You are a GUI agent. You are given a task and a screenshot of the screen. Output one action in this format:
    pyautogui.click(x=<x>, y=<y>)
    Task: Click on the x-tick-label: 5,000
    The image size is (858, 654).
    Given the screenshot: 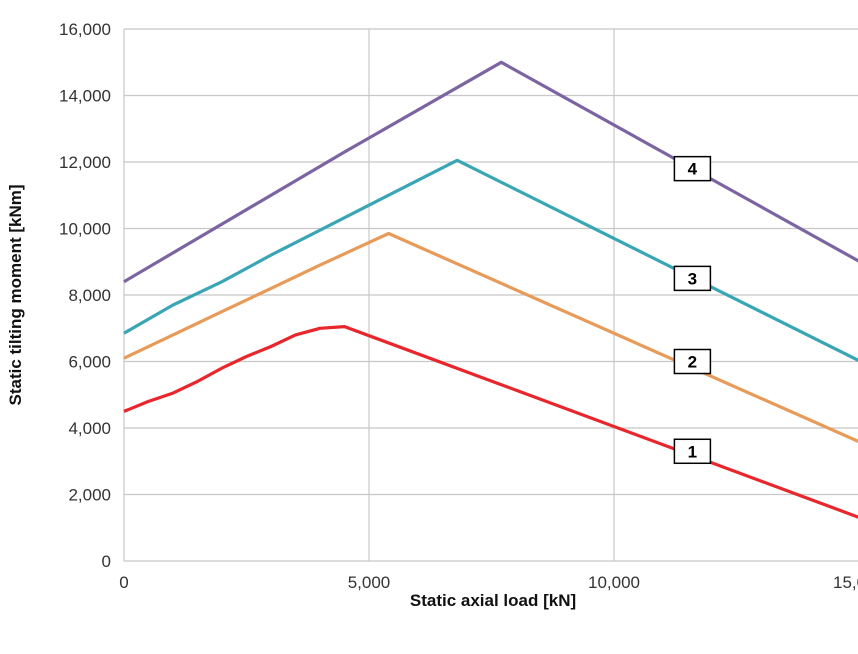 What is the action you would take?
    pyautogui.click(x=369, y=582)
    